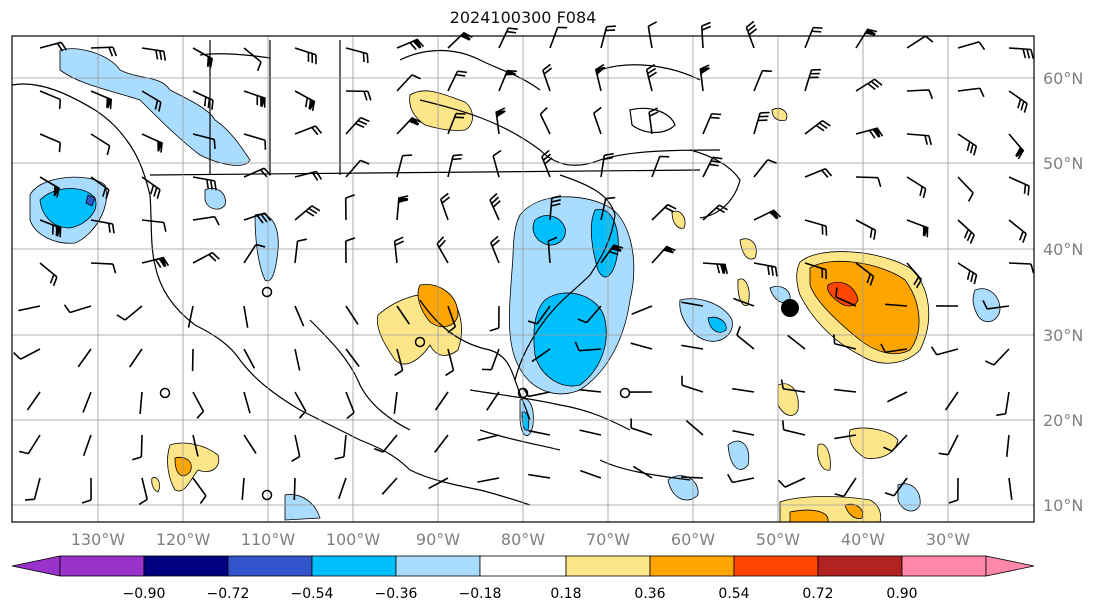 This screenshot has width=1105, height=615. Describe the element at coordinates (901, 594) in the screenshot. I see `colorbar-label: 0.90` at that location.